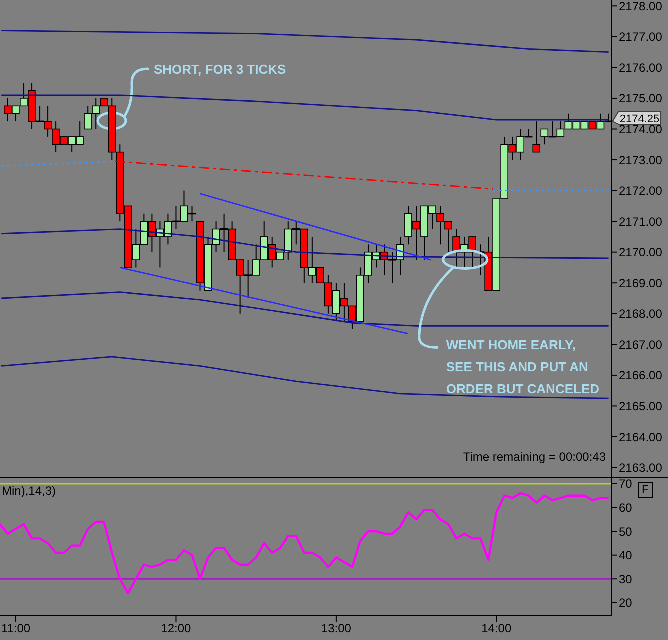 Image resolution: width=668 pixels, height=640 pixels. What do you see at coordinates (626, 555) in the screenshot?
I see `y-tick-label: 40` at bounding box center [626, 555].